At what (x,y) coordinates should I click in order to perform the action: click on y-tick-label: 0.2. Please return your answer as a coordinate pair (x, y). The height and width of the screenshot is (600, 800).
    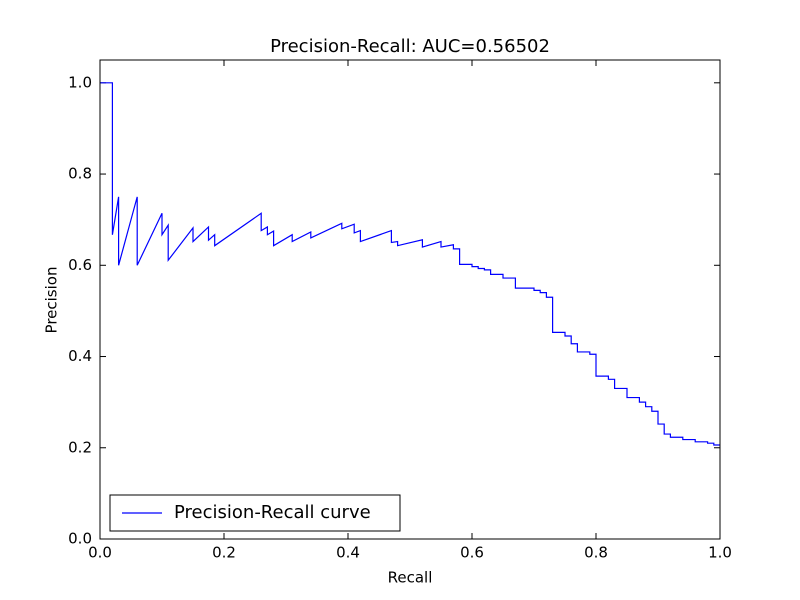
    Looking at the image, I should click on (80, 447).